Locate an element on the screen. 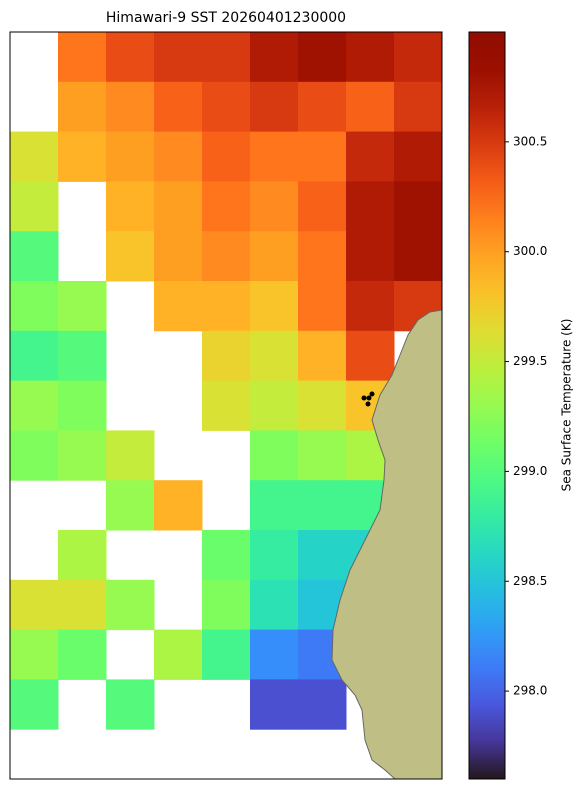  colorbar-tick-label: 298.5 is located at coordinates (530, 581).